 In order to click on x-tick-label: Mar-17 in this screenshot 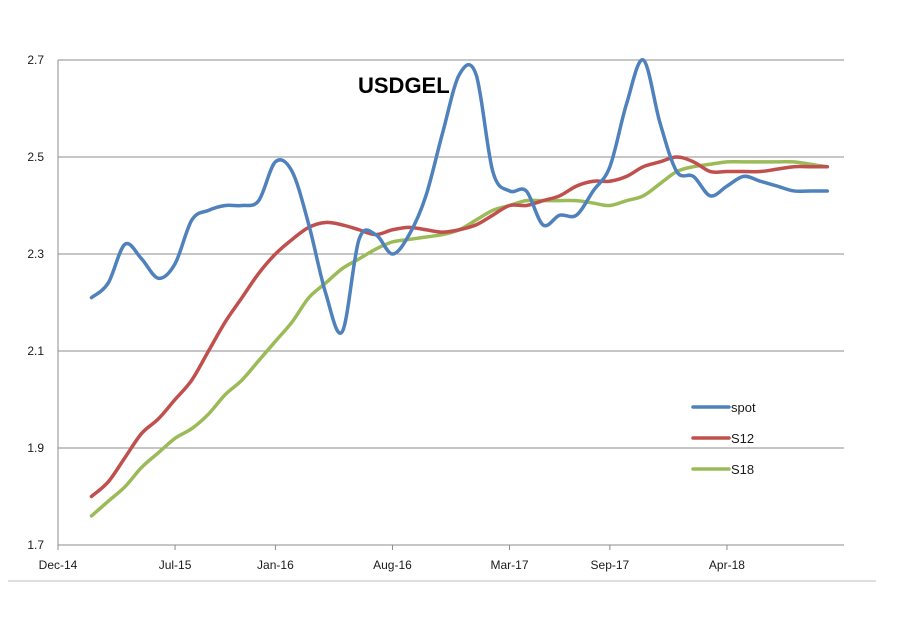, I will do `click(510, 565)`.